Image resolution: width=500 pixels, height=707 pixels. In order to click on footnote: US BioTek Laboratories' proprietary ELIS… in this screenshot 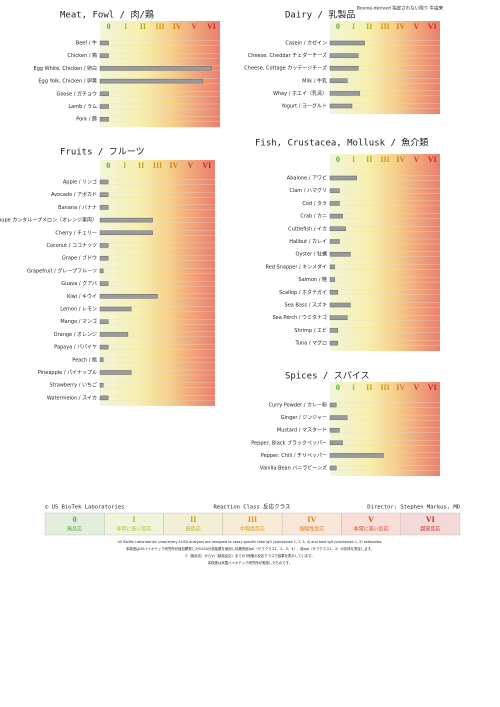, I will do `click(250, 542)`.